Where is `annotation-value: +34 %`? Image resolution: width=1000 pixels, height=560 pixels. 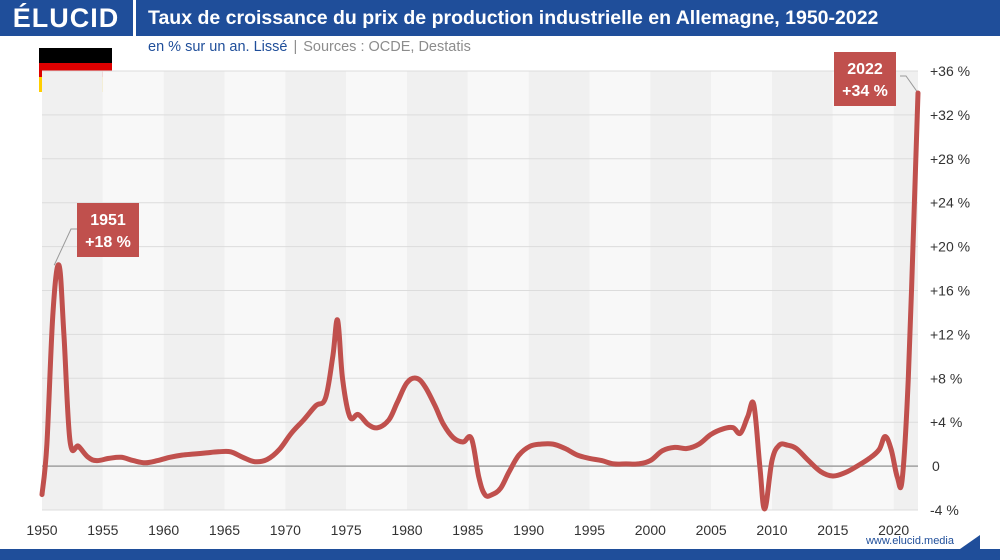
annotation-value: +34 % is located at coordinates (865, 91).